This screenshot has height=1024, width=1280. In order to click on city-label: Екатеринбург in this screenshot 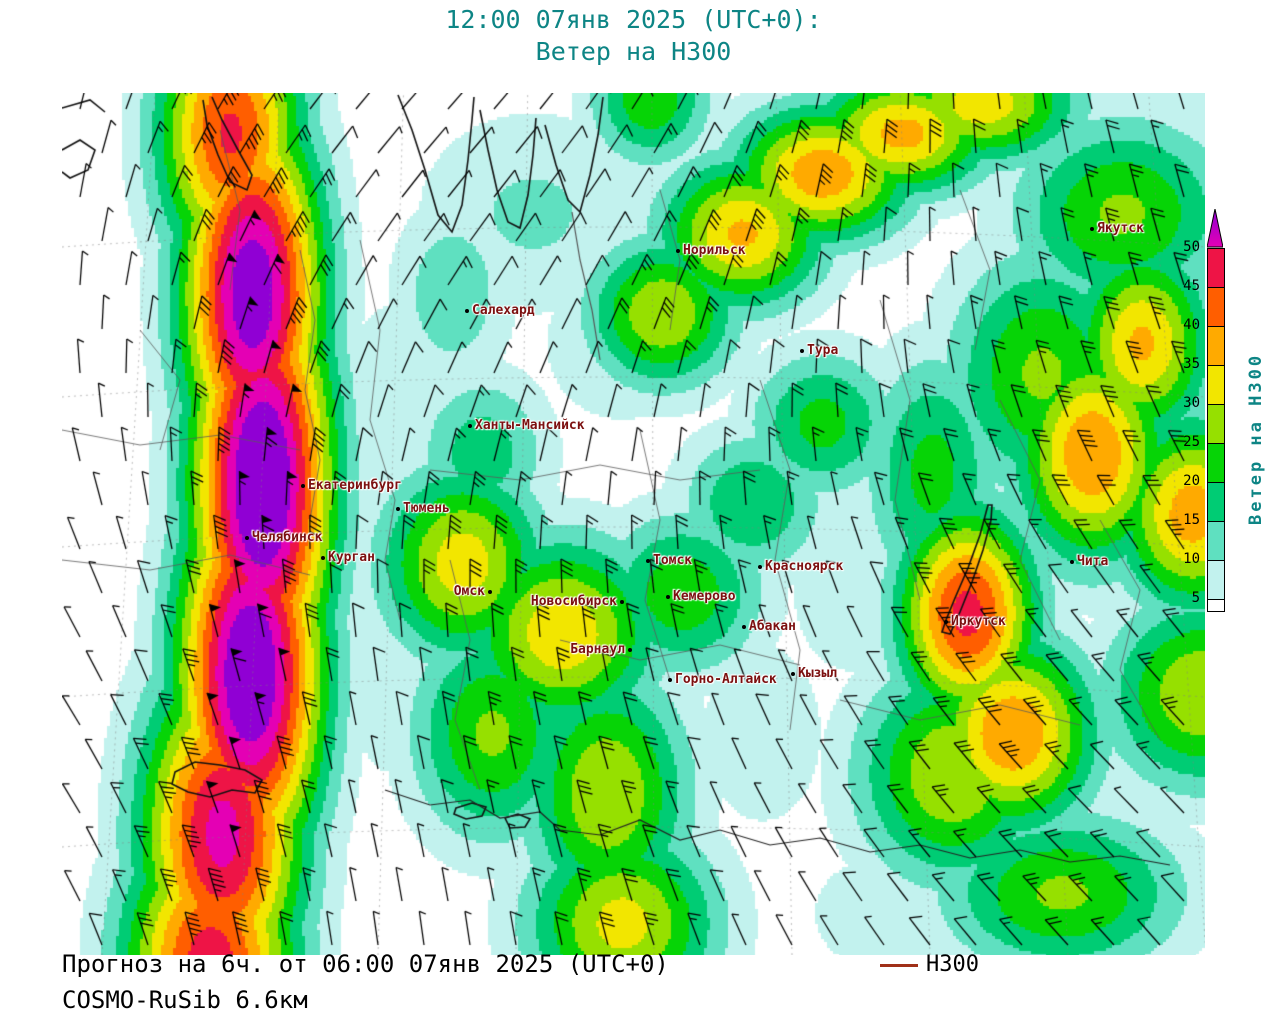, I will do `click(355, 485)`.